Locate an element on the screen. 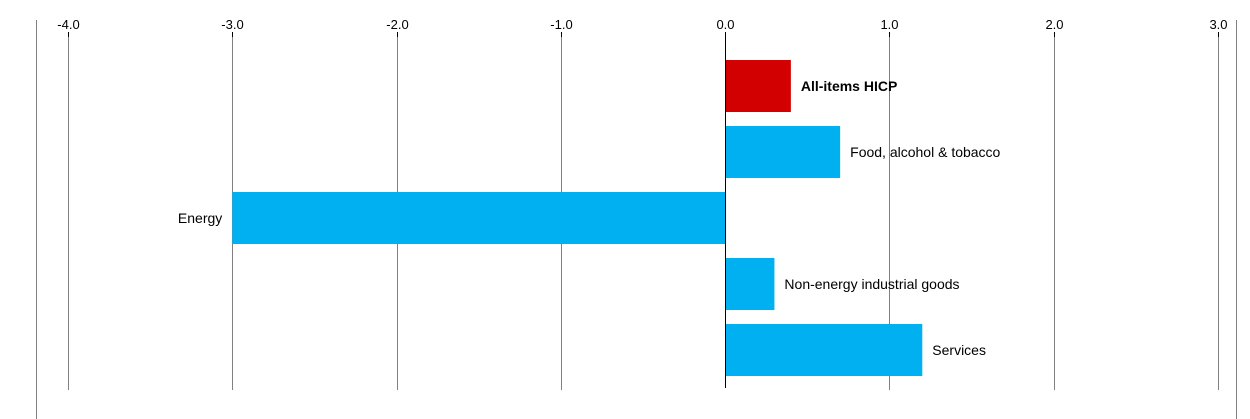  x-tick-label: 3.0 is located at coordinates (1218, 24).